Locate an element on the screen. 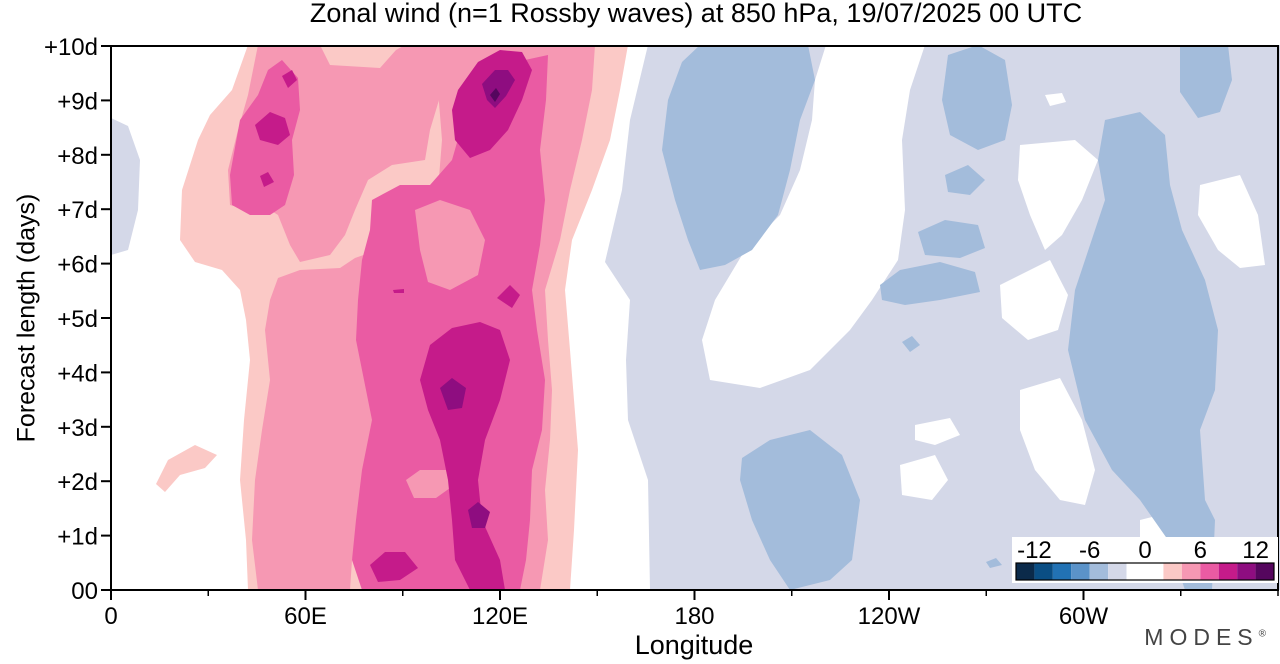 Image resolution: width=1280 pixels, height=664 pixels. colorbar: -12 -6 0 6 12 is located at coordinates (1145, 560).